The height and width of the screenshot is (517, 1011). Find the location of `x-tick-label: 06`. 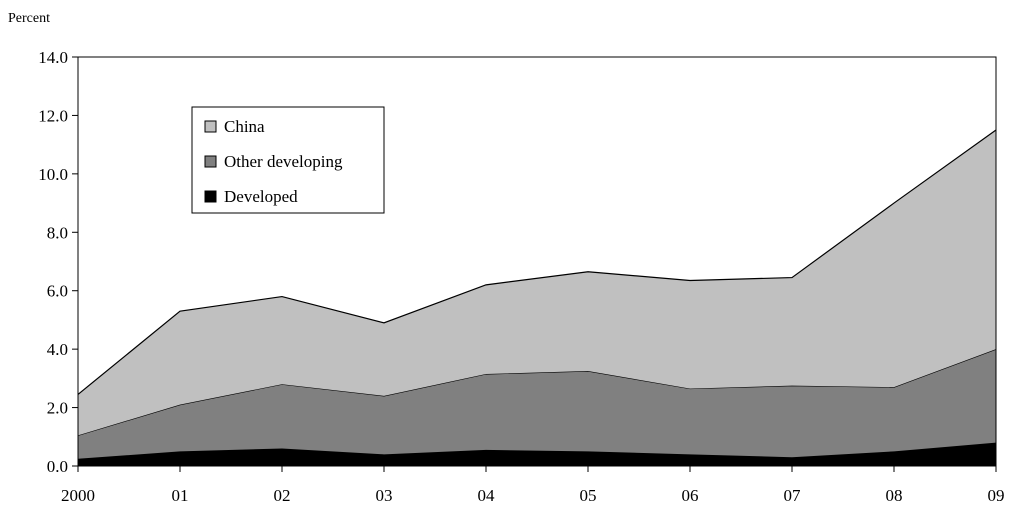

x-tick-label: 06 is located at coordinates (690, 495).